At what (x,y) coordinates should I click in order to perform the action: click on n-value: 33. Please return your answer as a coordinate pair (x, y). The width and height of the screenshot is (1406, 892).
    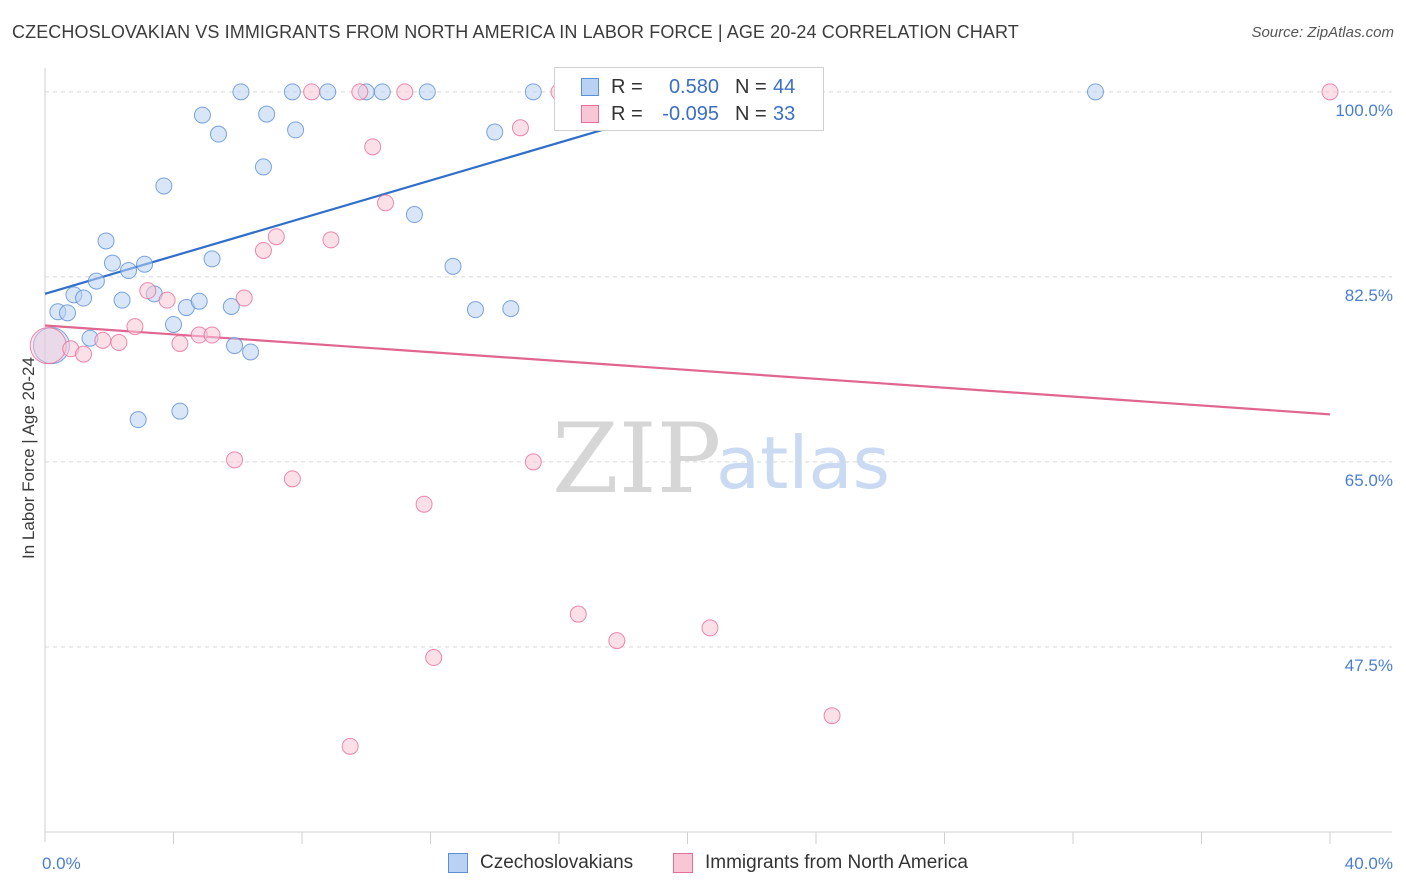
    Looking at the image, I should click on (784, 114).